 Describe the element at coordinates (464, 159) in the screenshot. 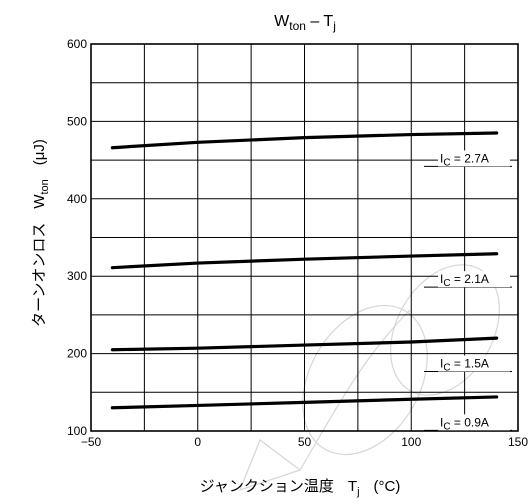

I see `curve-label: IC = 2.7A` at that location.